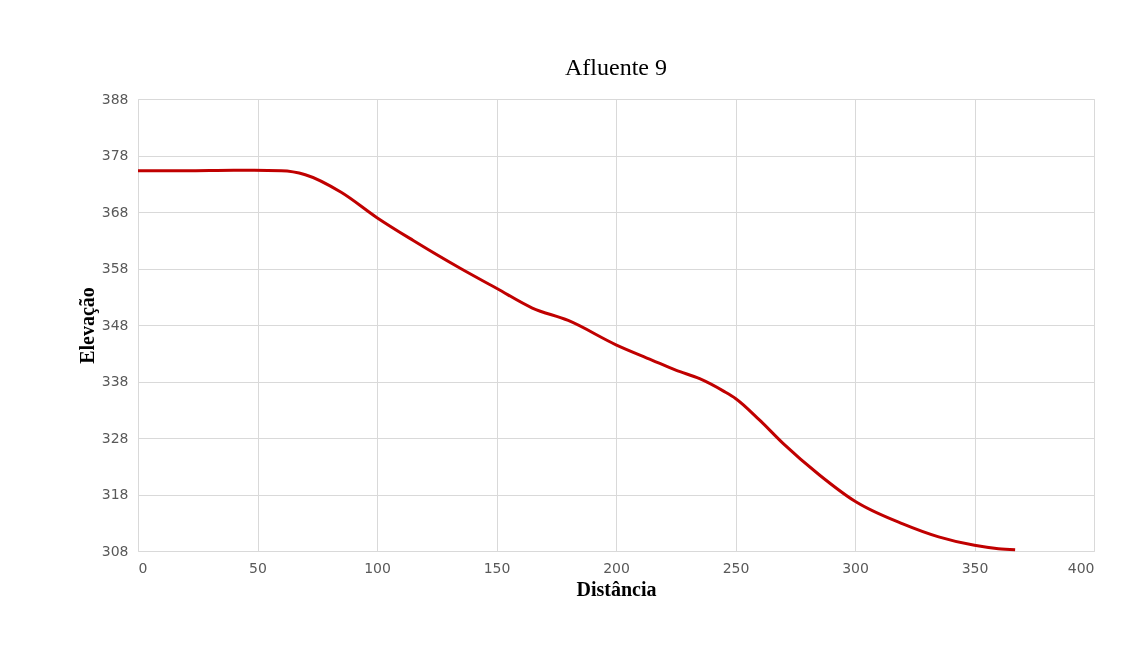 This screenshot has height=664, width=1134. What do you see at coordinates (87, 325) in the screenshot?
I see `y-axis-title: Elevação` at bounding box center [87, 325].